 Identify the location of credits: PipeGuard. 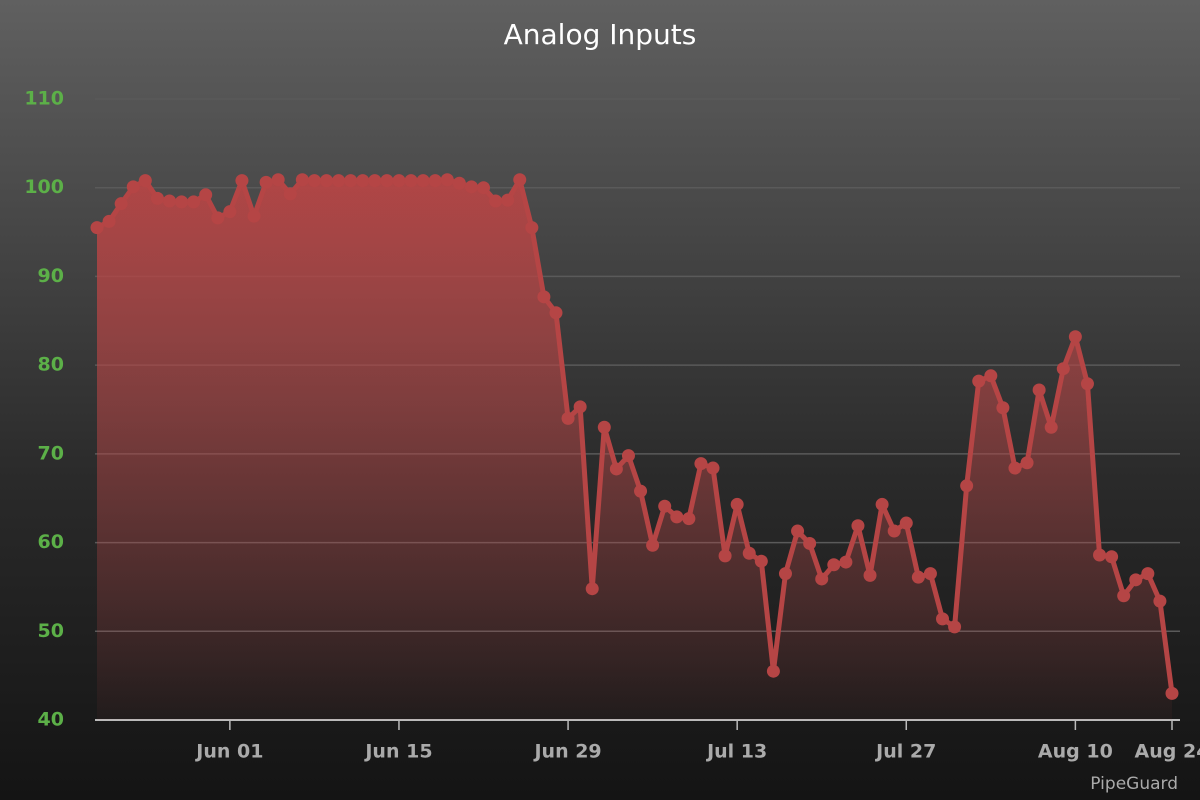
(1134, 784).